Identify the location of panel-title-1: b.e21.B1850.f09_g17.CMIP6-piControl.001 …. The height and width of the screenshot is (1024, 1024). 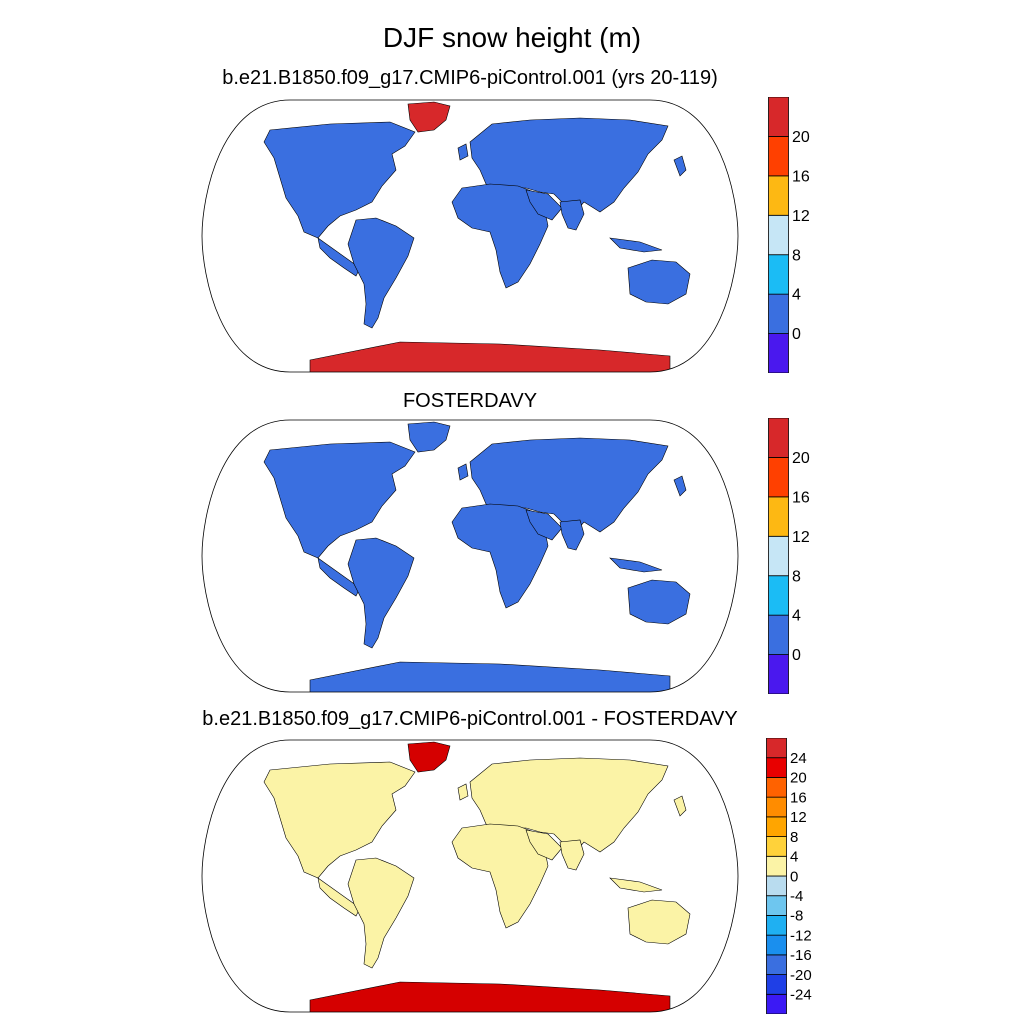
(470, 78).